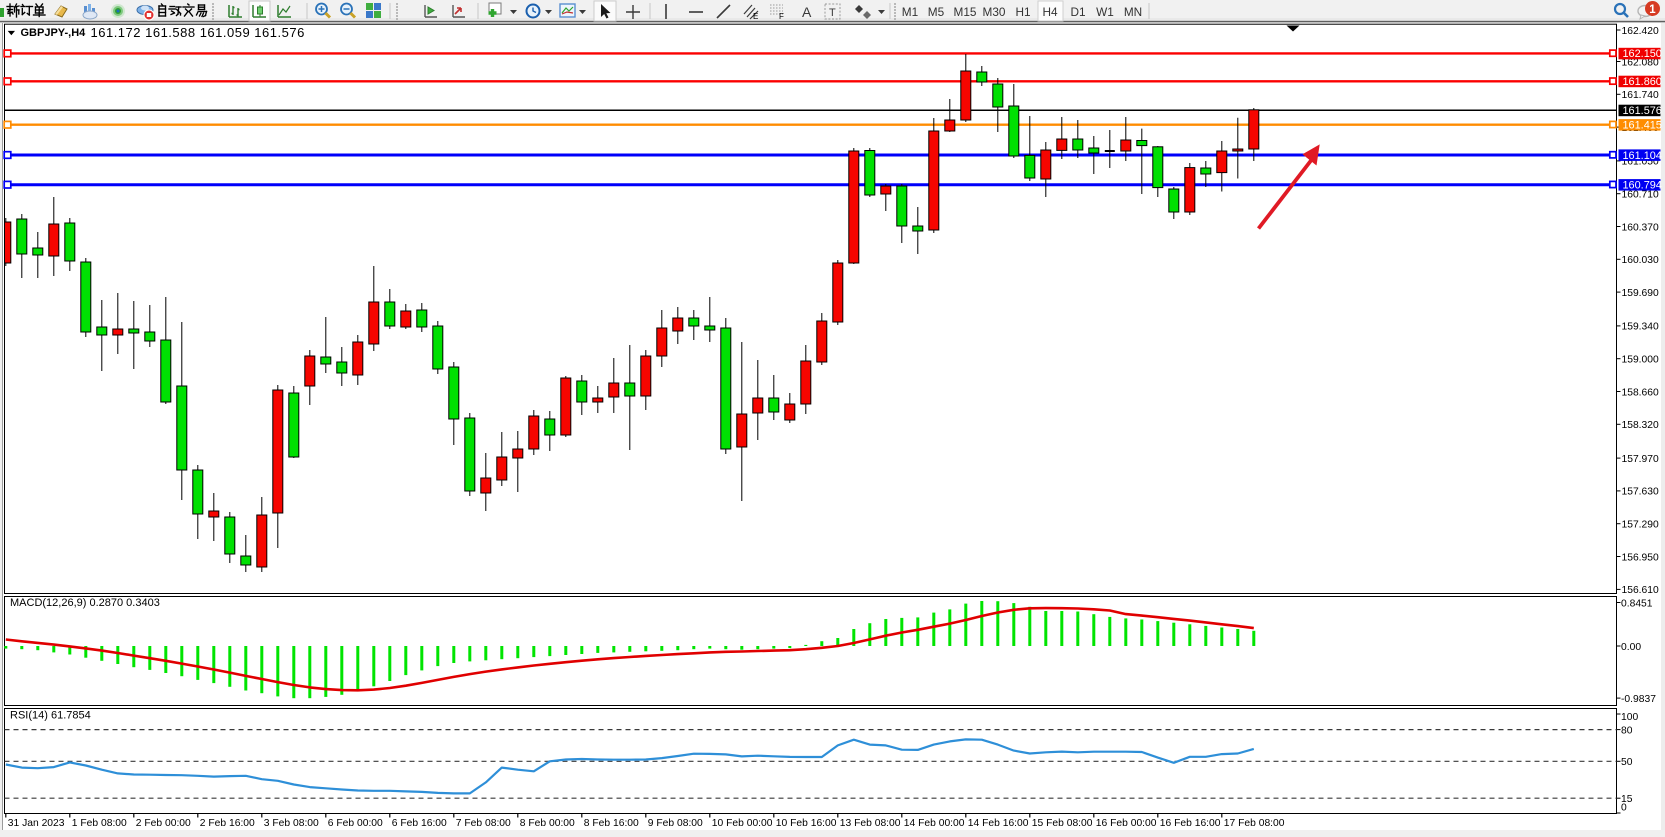 This screenshot has width=1665, height=837. What do you see at coordinates (806, 823) in the screenshot?
I see `svg-text: 10 Feb 16:00` at bounding box center [806, 823].